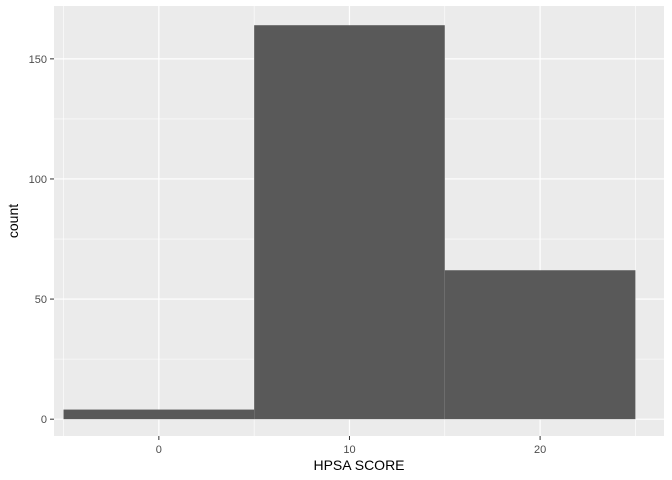  What do you see at coordinates (349, 450) in the screenshot?
I see `x-tick-label: 10` at bounding box center [349, 450].